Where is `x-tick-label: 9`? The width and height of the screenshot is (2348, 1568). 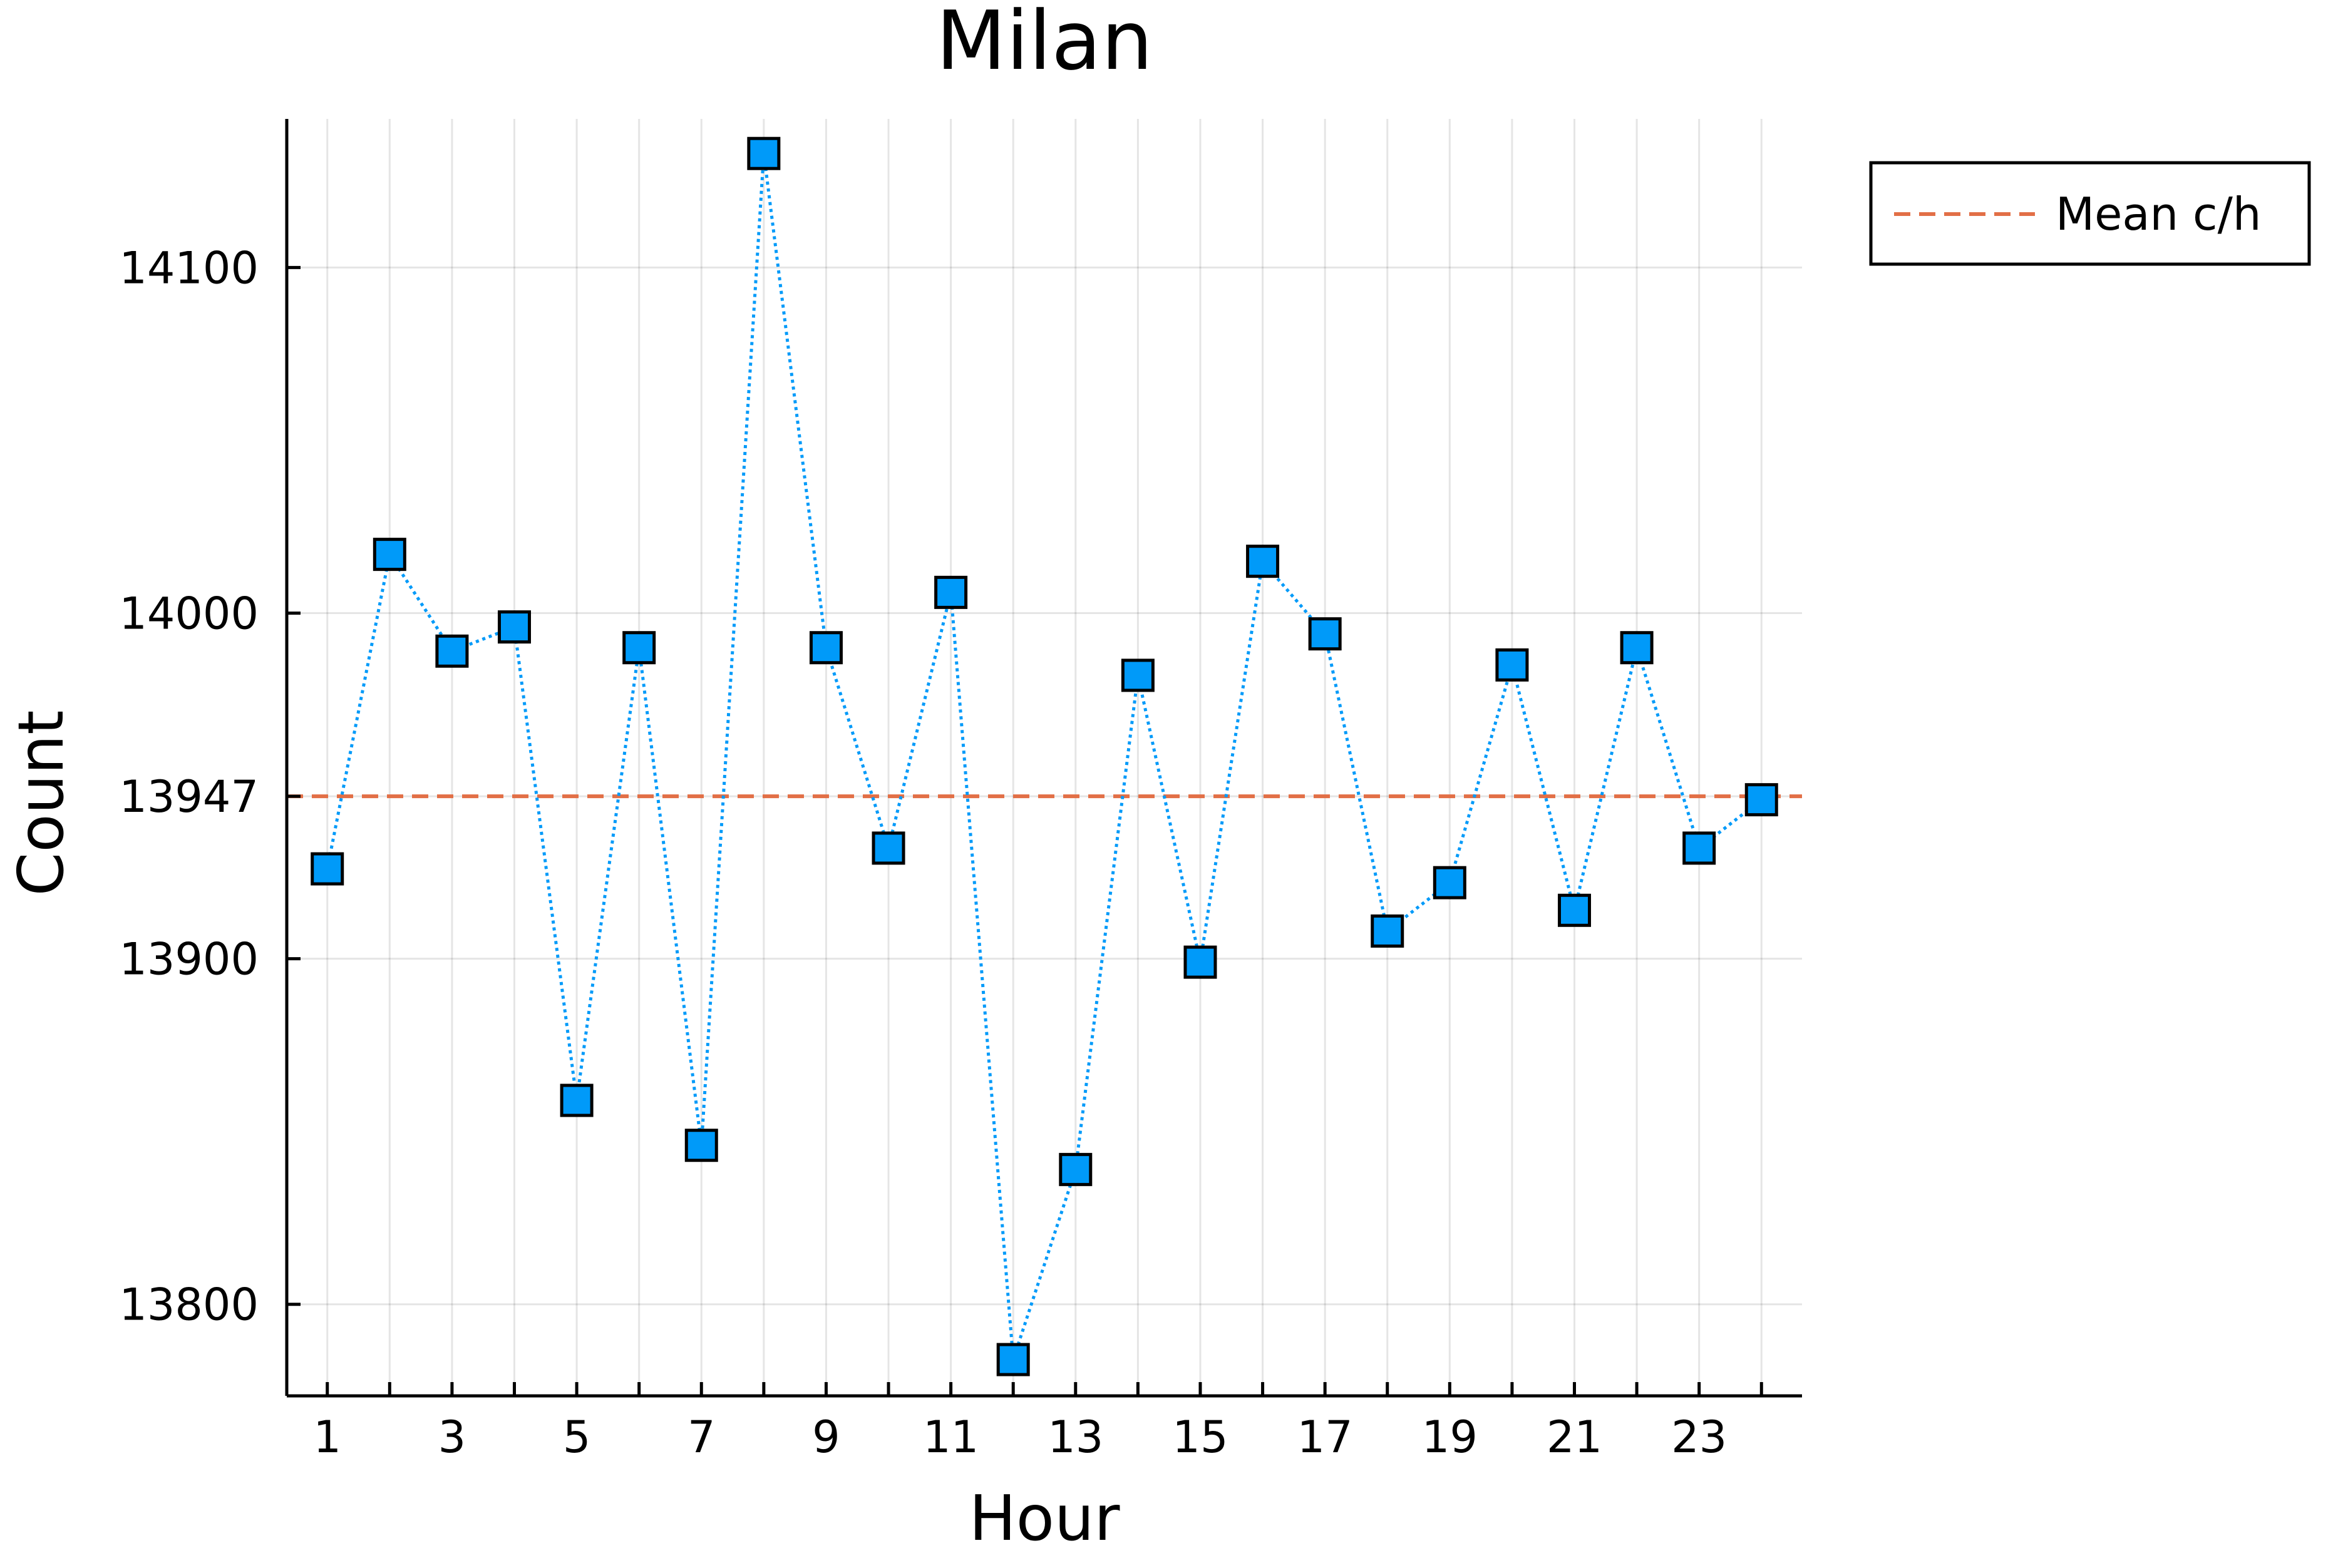 x-tick-label: 9 is located at coordinates (826, 1437).